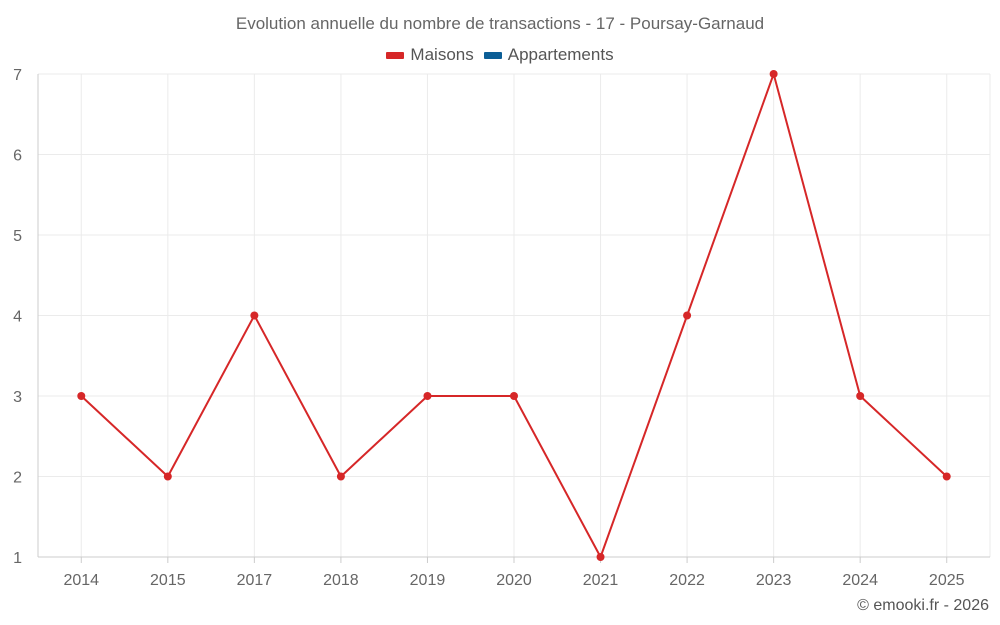 Image resolution: width=1000 pixels, height=625 pixels. What do you see at coordinates (17, 558) in the screenshot?
I see `y-tick-label: 1` at bounding box center [17, 558].